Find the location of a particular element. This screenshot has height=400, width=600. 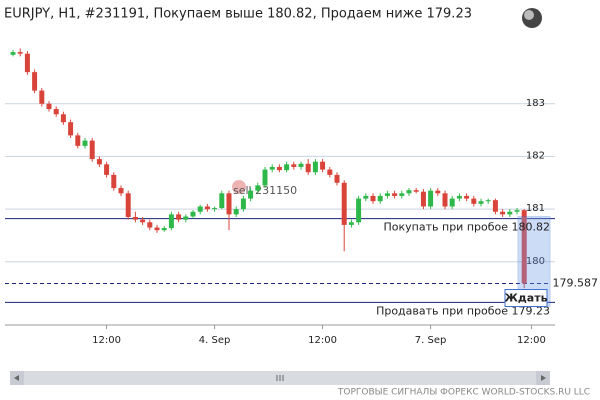

buy-label: Покупать при пробое 180.82 is located at coordinates (467, 227).